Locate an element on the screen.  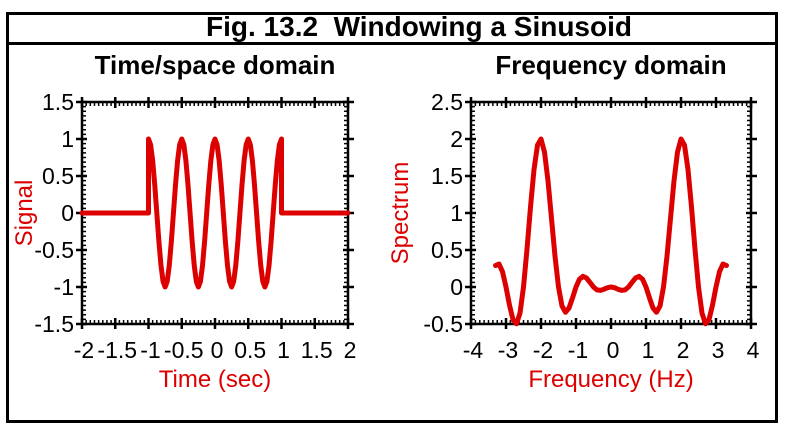
y-tick-label: -1.5 is located at coordinates (54, 324).